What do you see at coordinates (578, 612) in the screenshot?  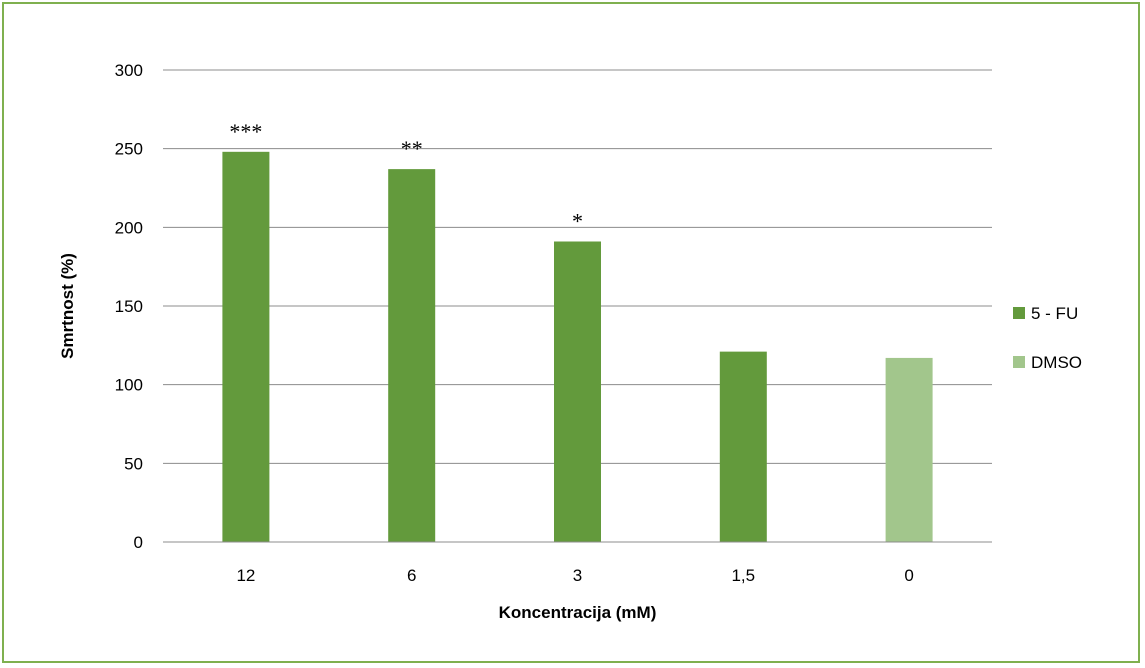 I see `x-axis-title: Koncentracija (mM)` at bounding box center [578, 612].